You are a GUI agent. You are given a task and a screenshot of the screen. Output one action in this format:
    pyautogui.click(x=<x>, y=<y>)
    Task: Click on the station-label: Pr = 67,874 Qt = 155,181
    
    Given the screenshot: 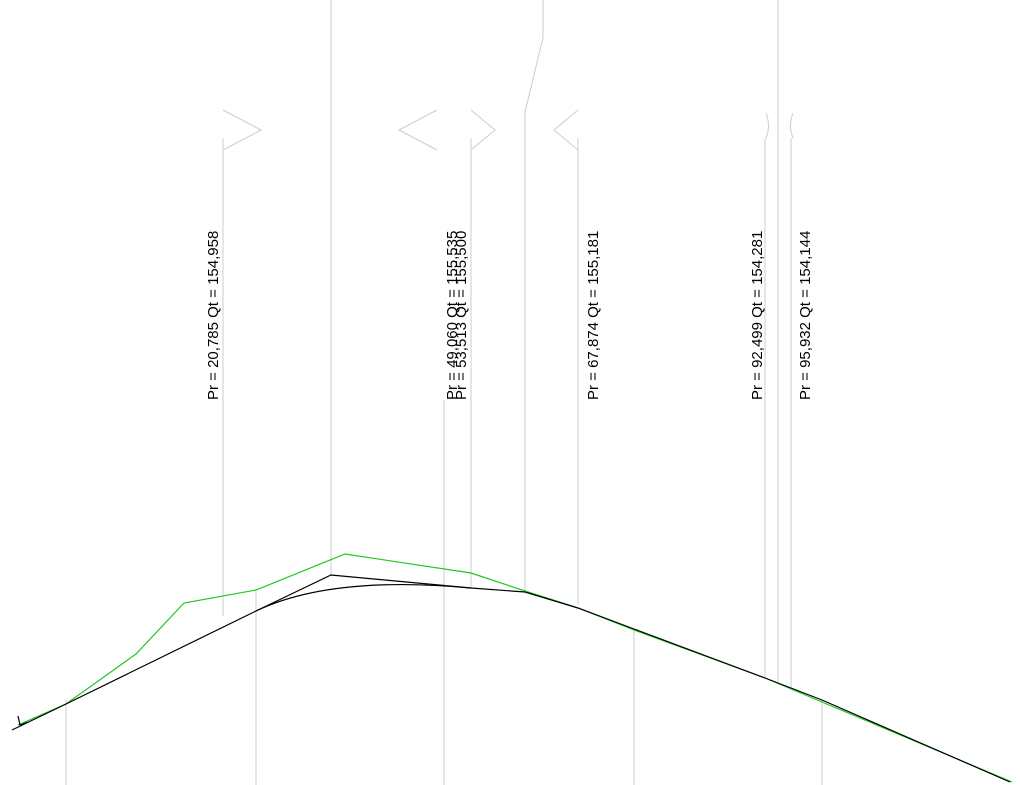 What is the action you would take?
    pyautogui.click(x=593, y=315)
    